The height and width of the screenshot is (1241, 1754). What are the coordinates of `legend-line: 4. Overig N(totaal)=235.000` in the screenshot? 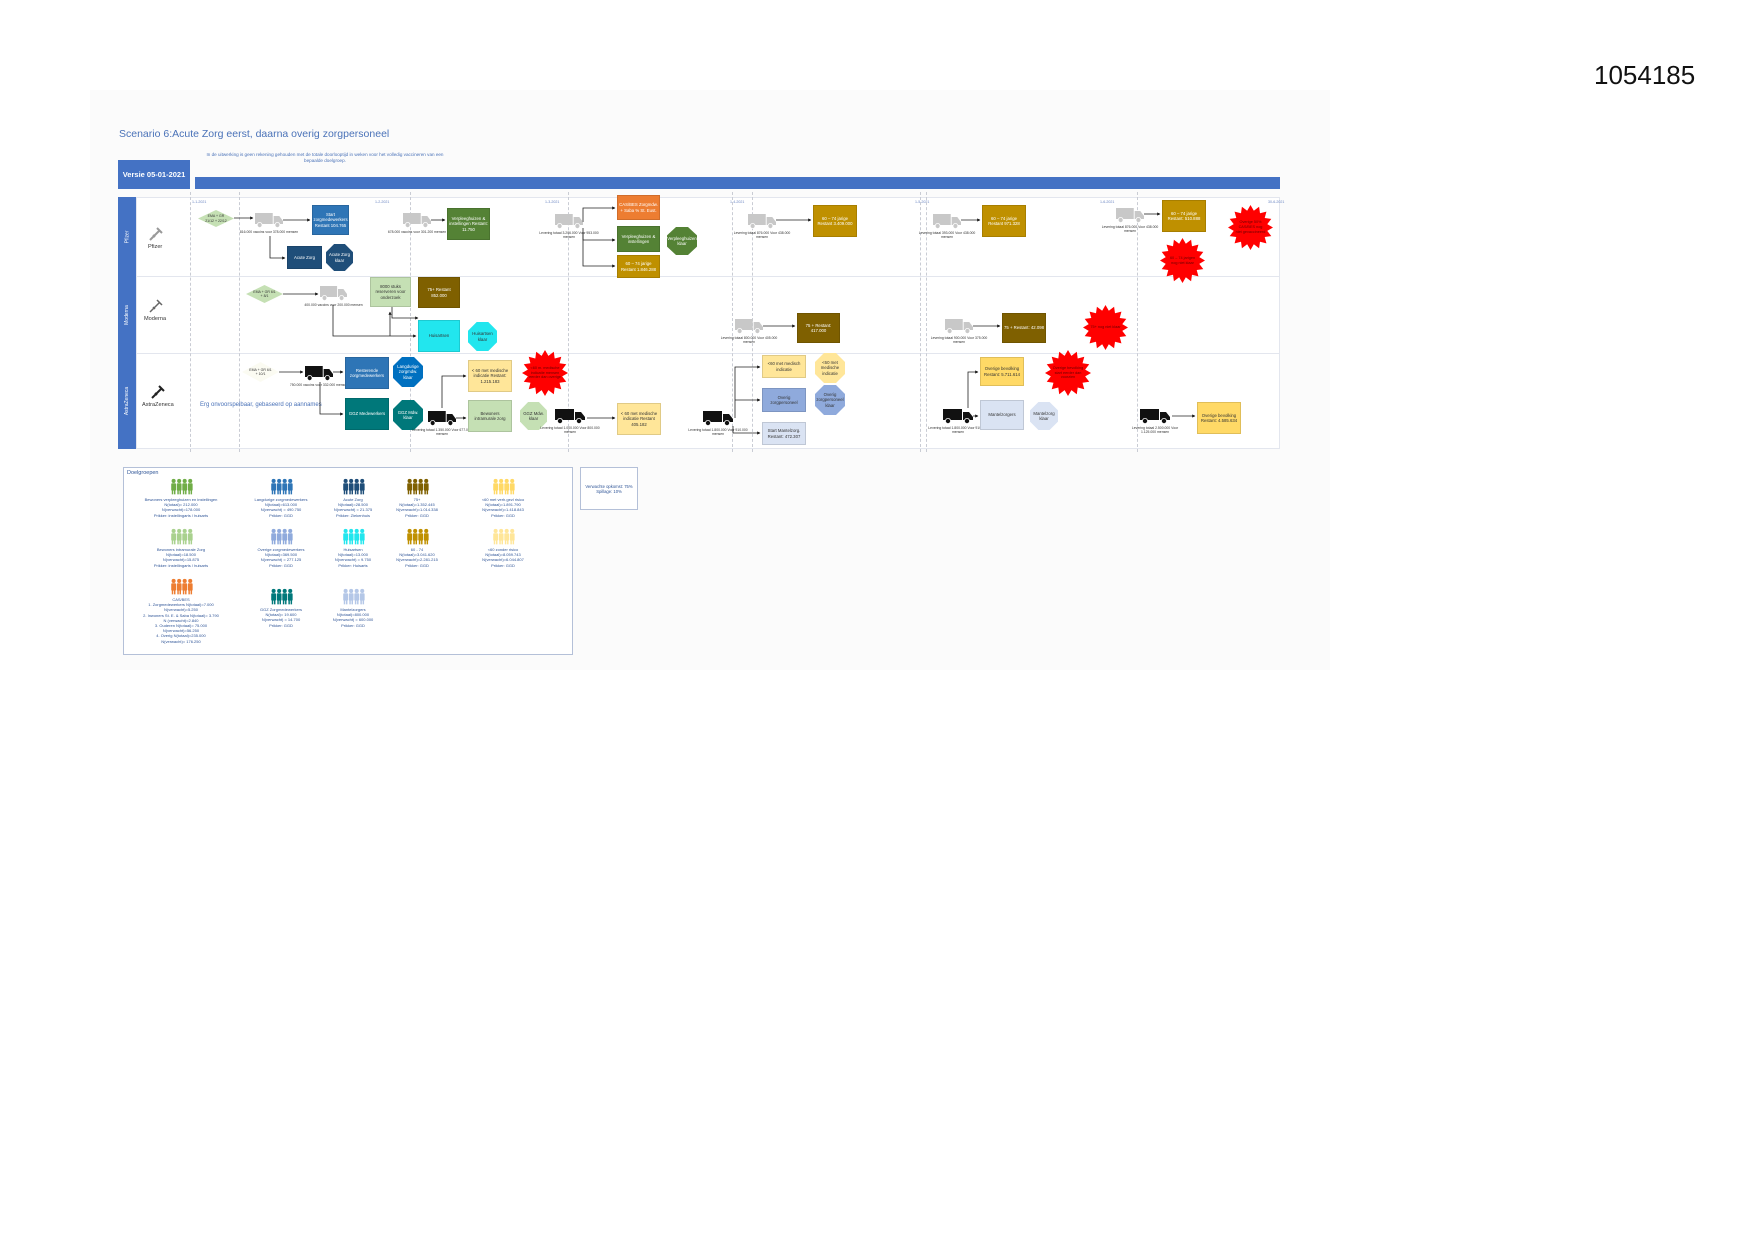 It's located at (181, 636).